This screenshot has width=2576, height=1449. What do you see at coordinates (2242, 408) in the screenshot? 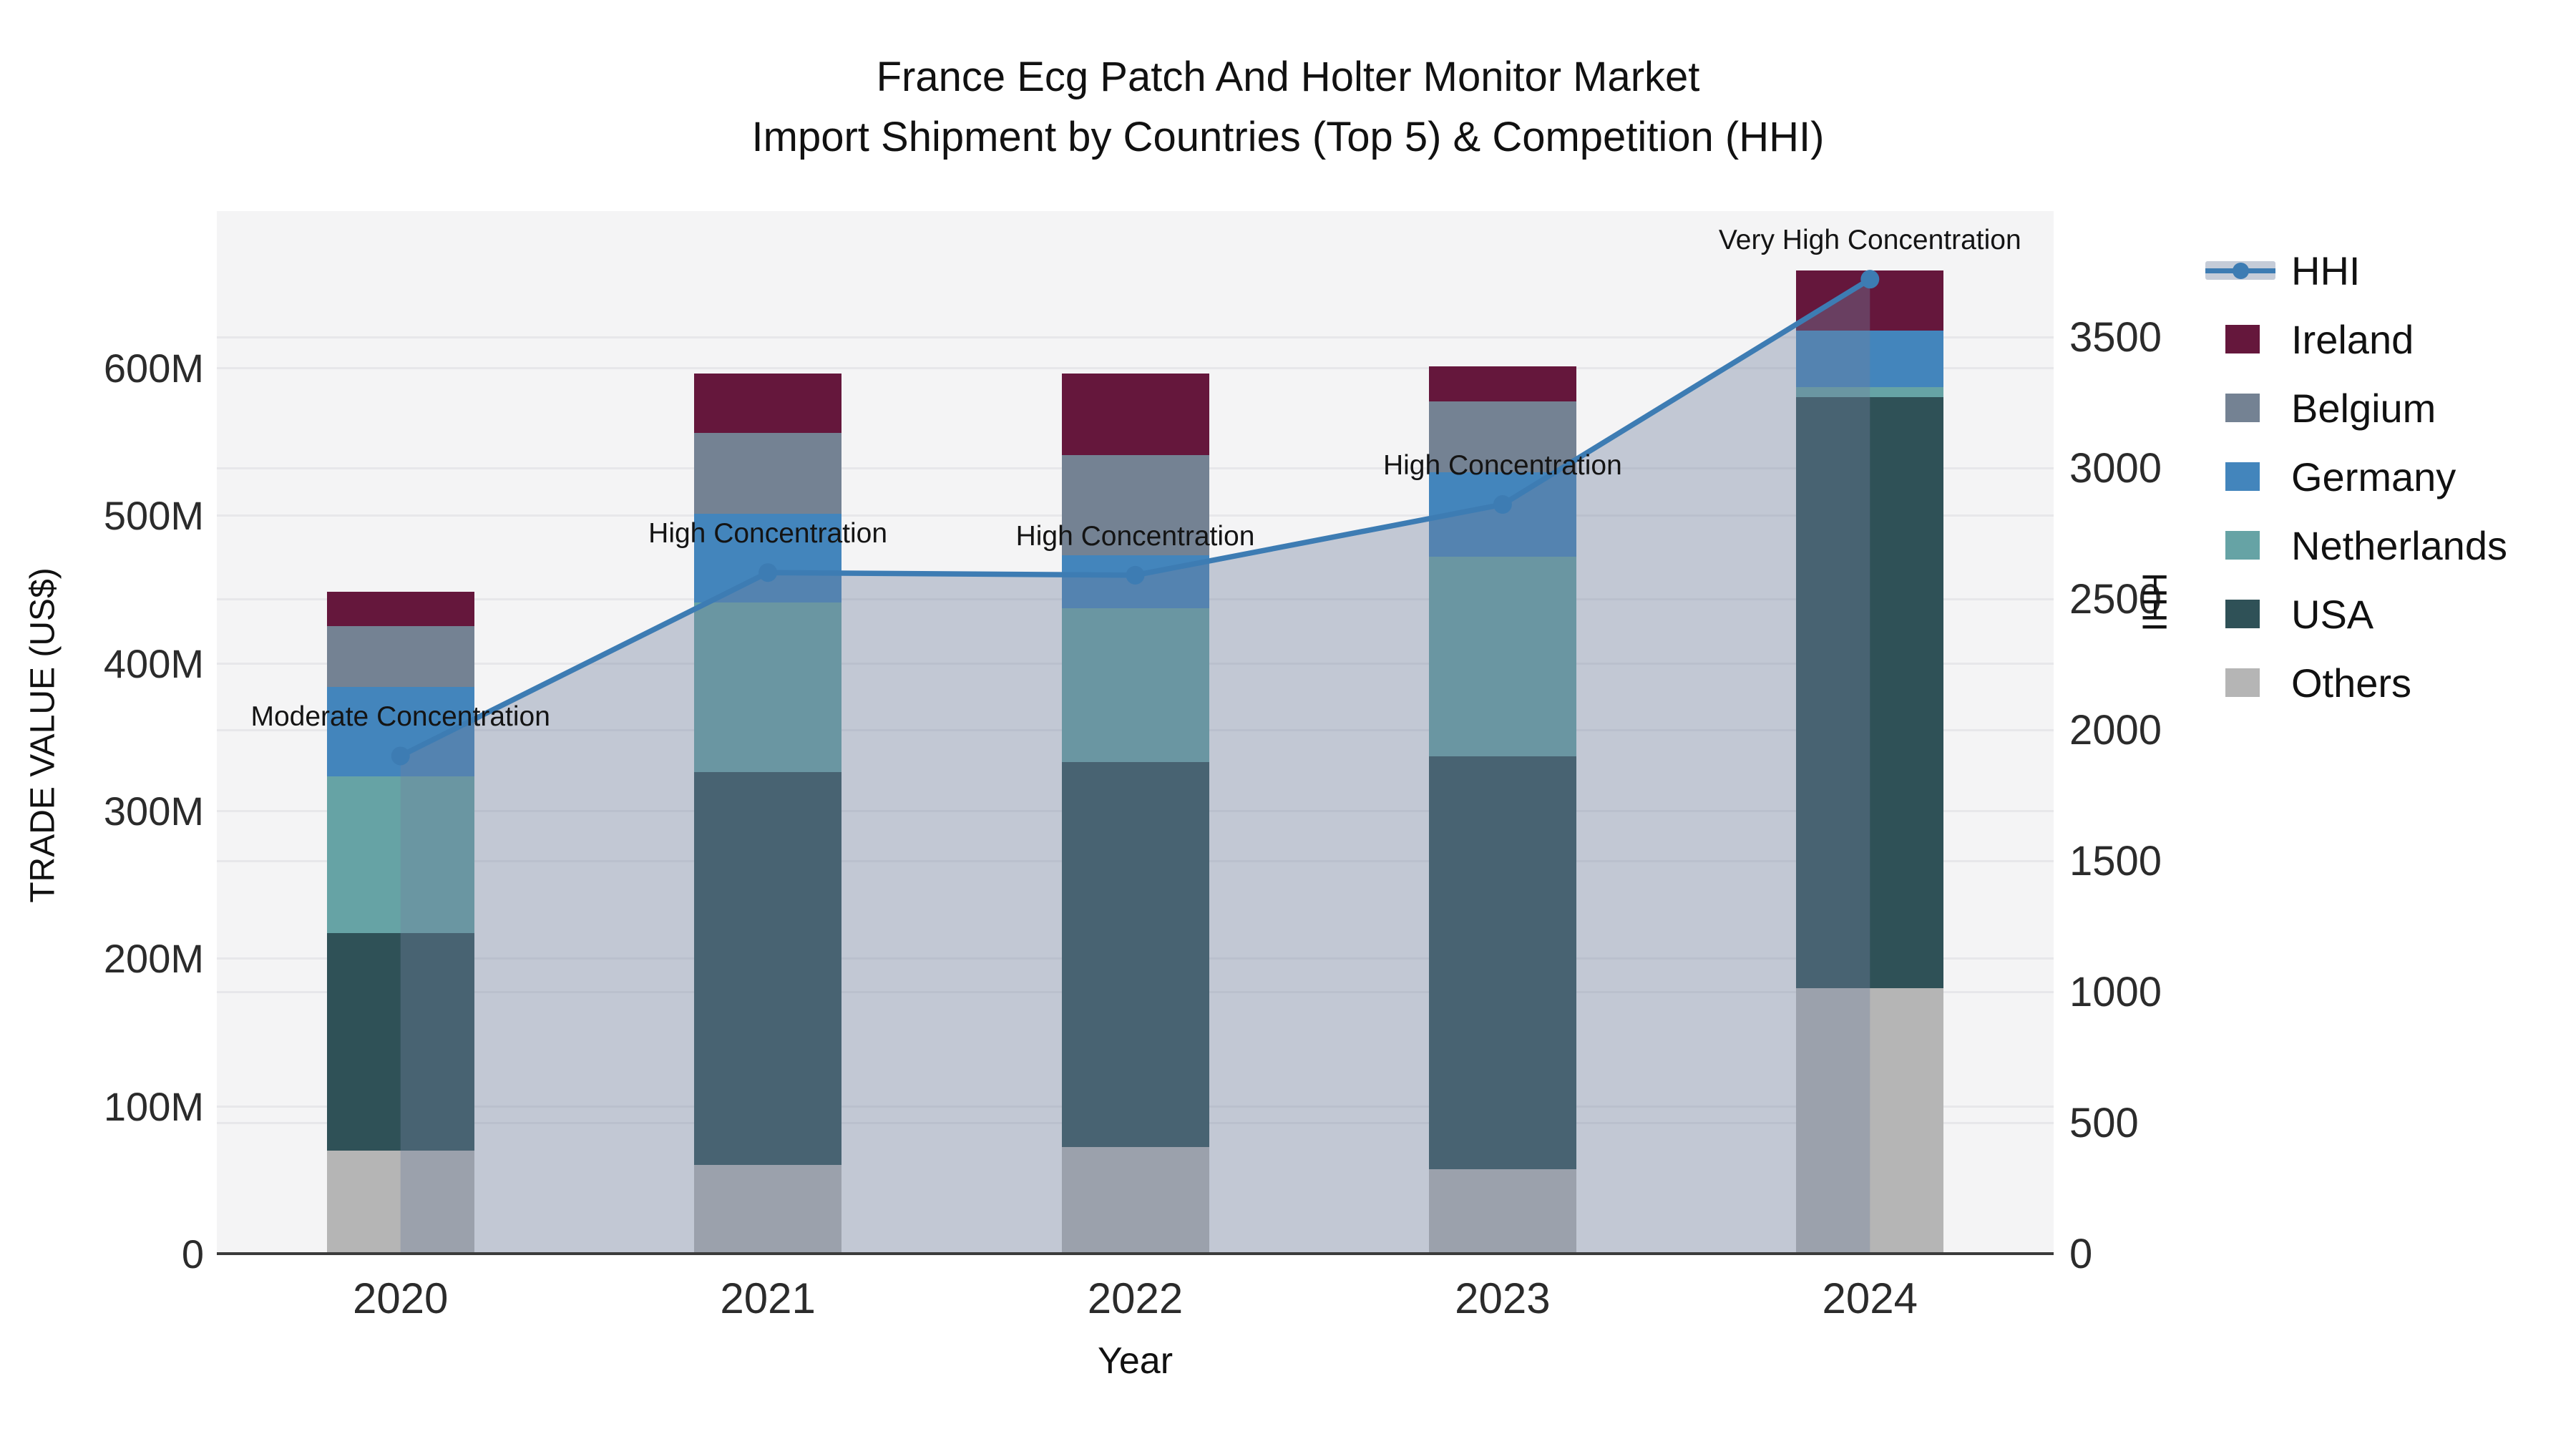
I see `color-swatch-belgium` at bounding box center [2242, 408].